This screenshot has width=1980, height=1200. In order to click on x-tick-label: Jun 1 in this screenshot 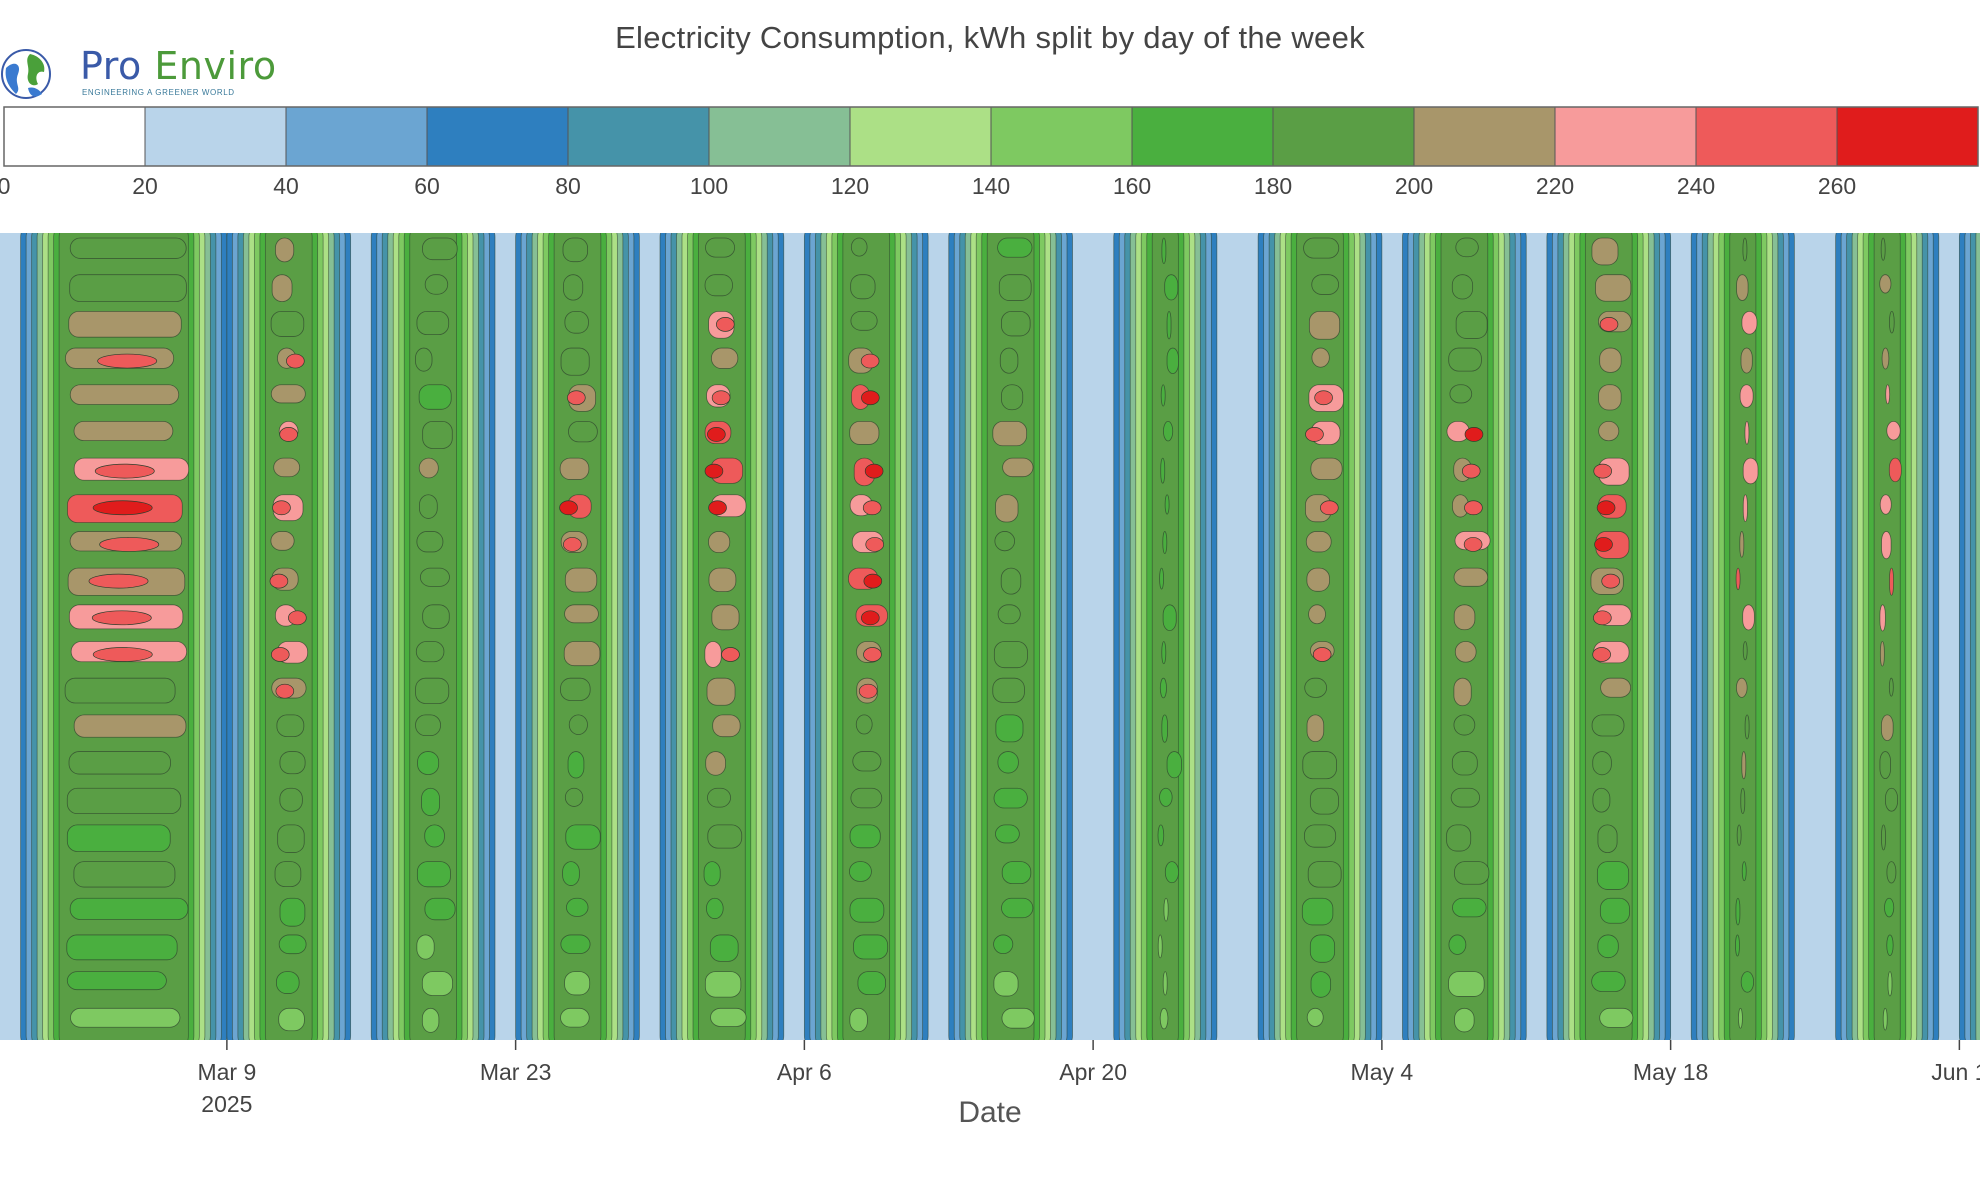, I will do `click(1955, 1072)`.